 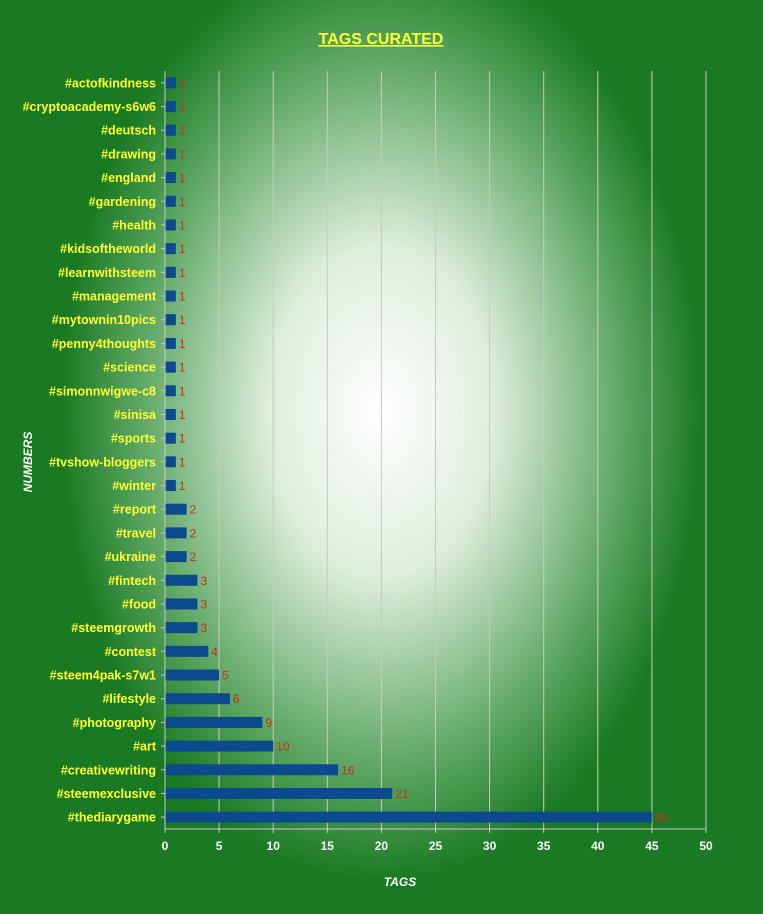 What do you see at coordinates (113, 628) in the screenshot?
I see `category-label: #steemgrowth` at bounding box center [113, 628].